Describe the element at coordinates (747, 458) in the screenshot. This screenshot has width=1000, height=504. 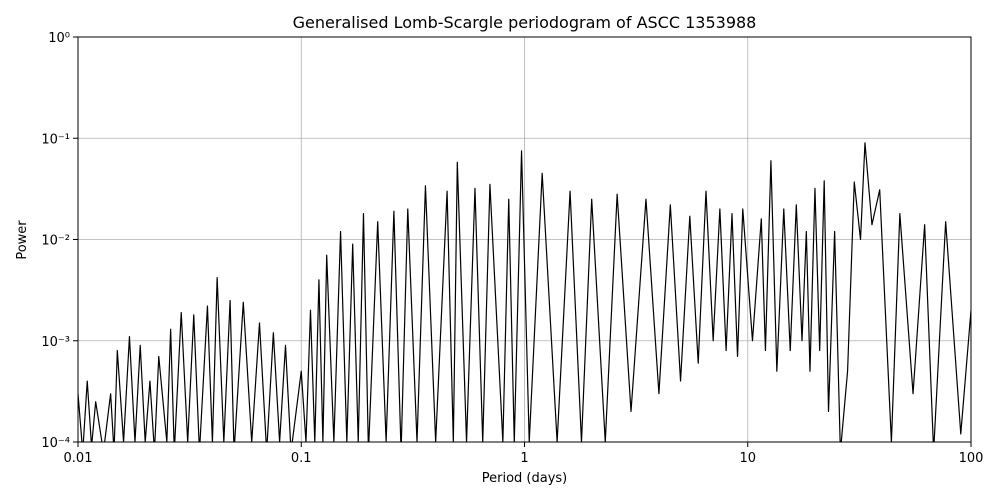
I see `x-tick-label: 10` at that location.